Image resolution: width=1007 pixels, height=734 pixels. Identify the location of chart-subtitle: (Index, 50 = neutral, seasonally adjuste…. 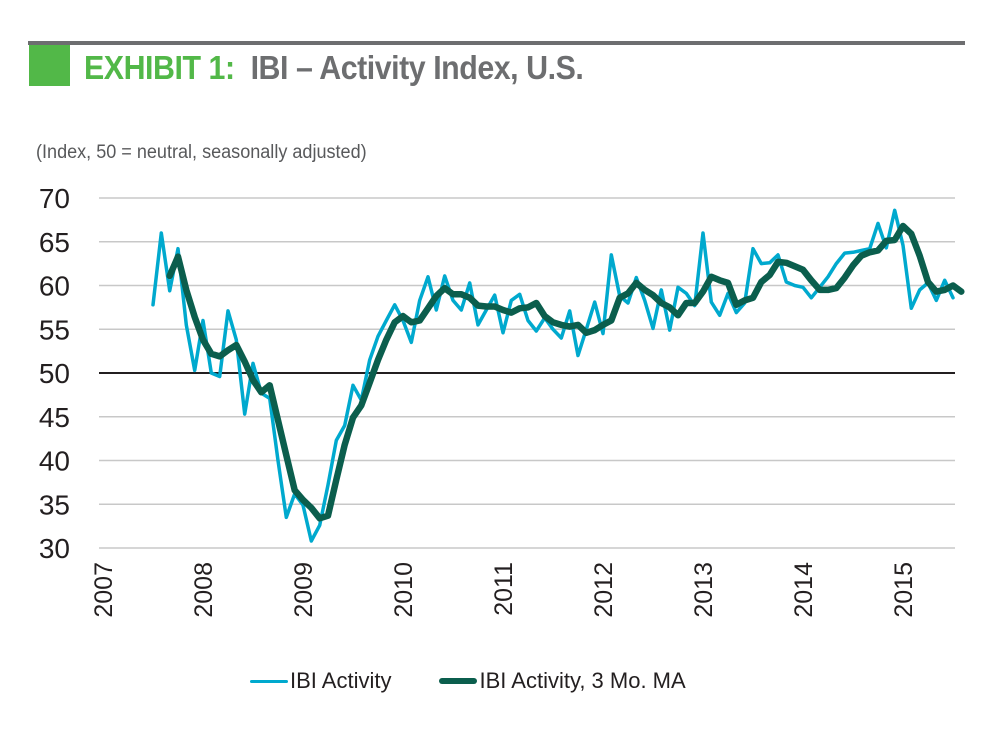
(201, 152).